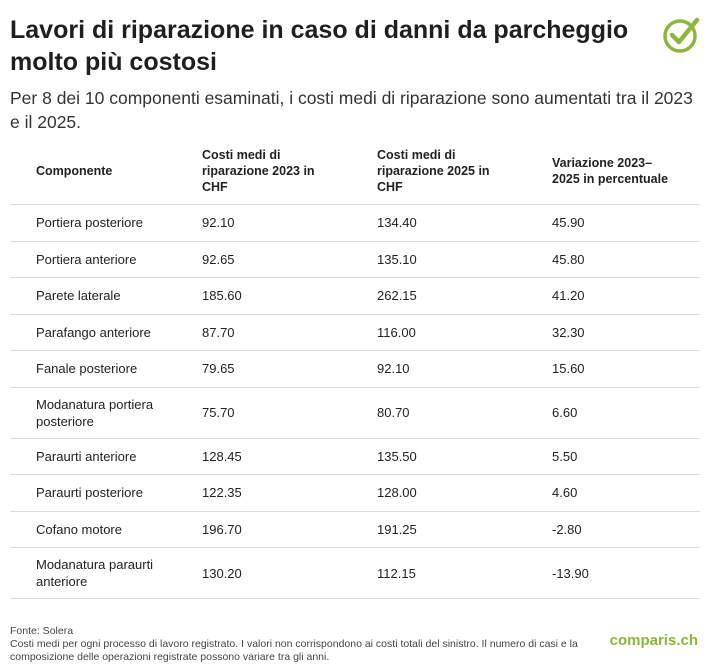 The width and height of the screenshot is (710, 671). Describe the element at coordinates (626, 413) in the screenshot. I see `cell-change-percent: 6.60` at that location.